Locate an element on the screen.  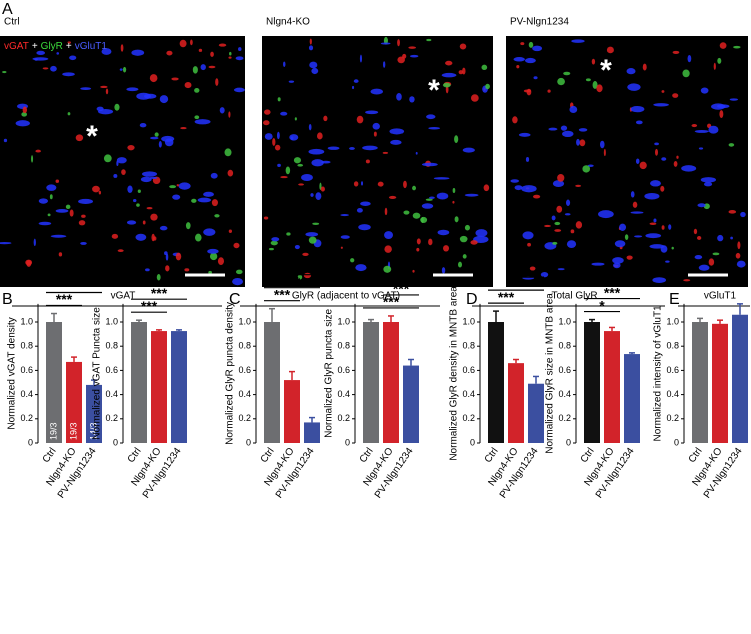
y-axis-label: Normalized vGAT Puncta size is located at coordinates (97, 373).